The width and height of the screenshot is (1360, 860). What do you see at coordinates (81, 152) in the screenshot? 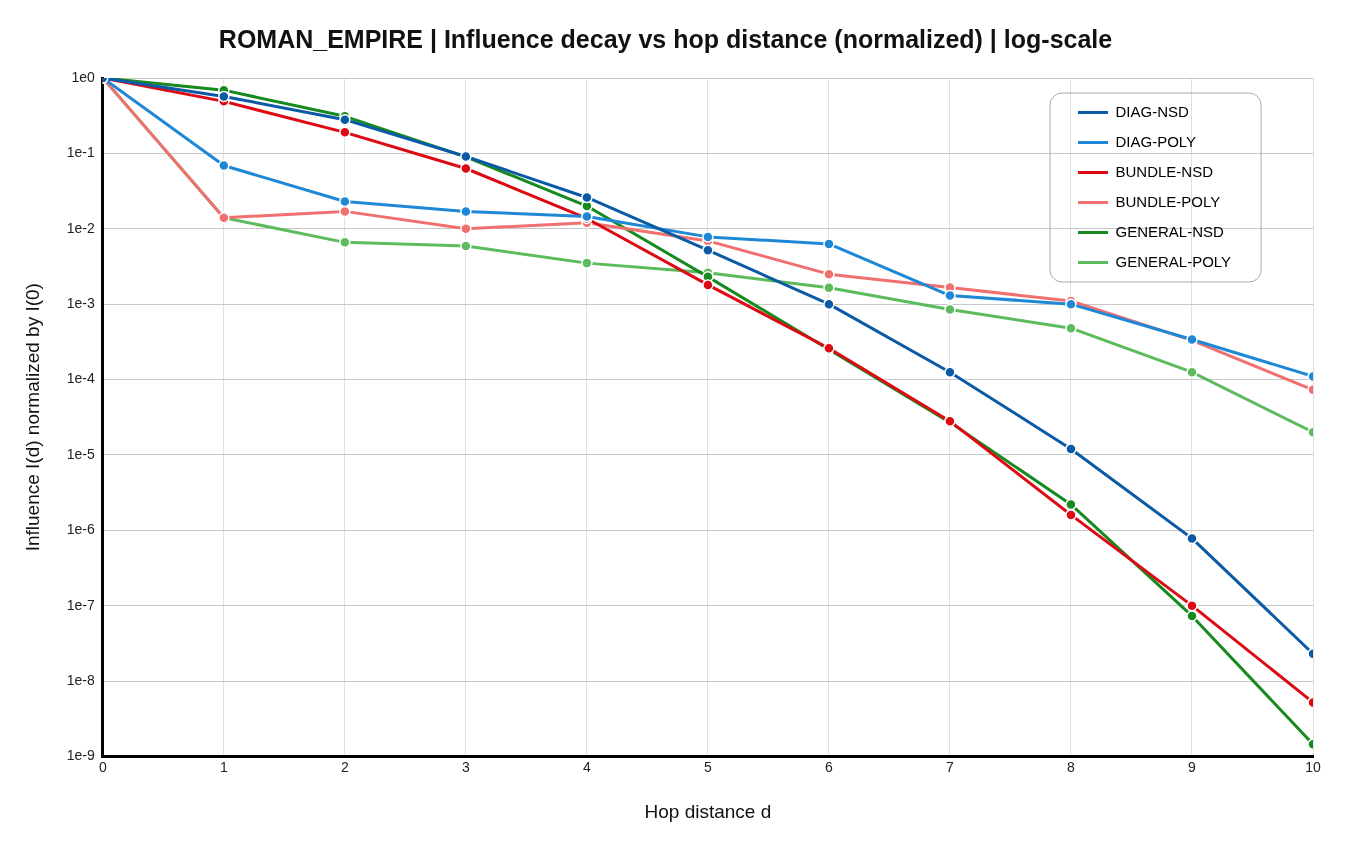
I see `y-tick-label: 1e-1` at bounding box center [81, 152].